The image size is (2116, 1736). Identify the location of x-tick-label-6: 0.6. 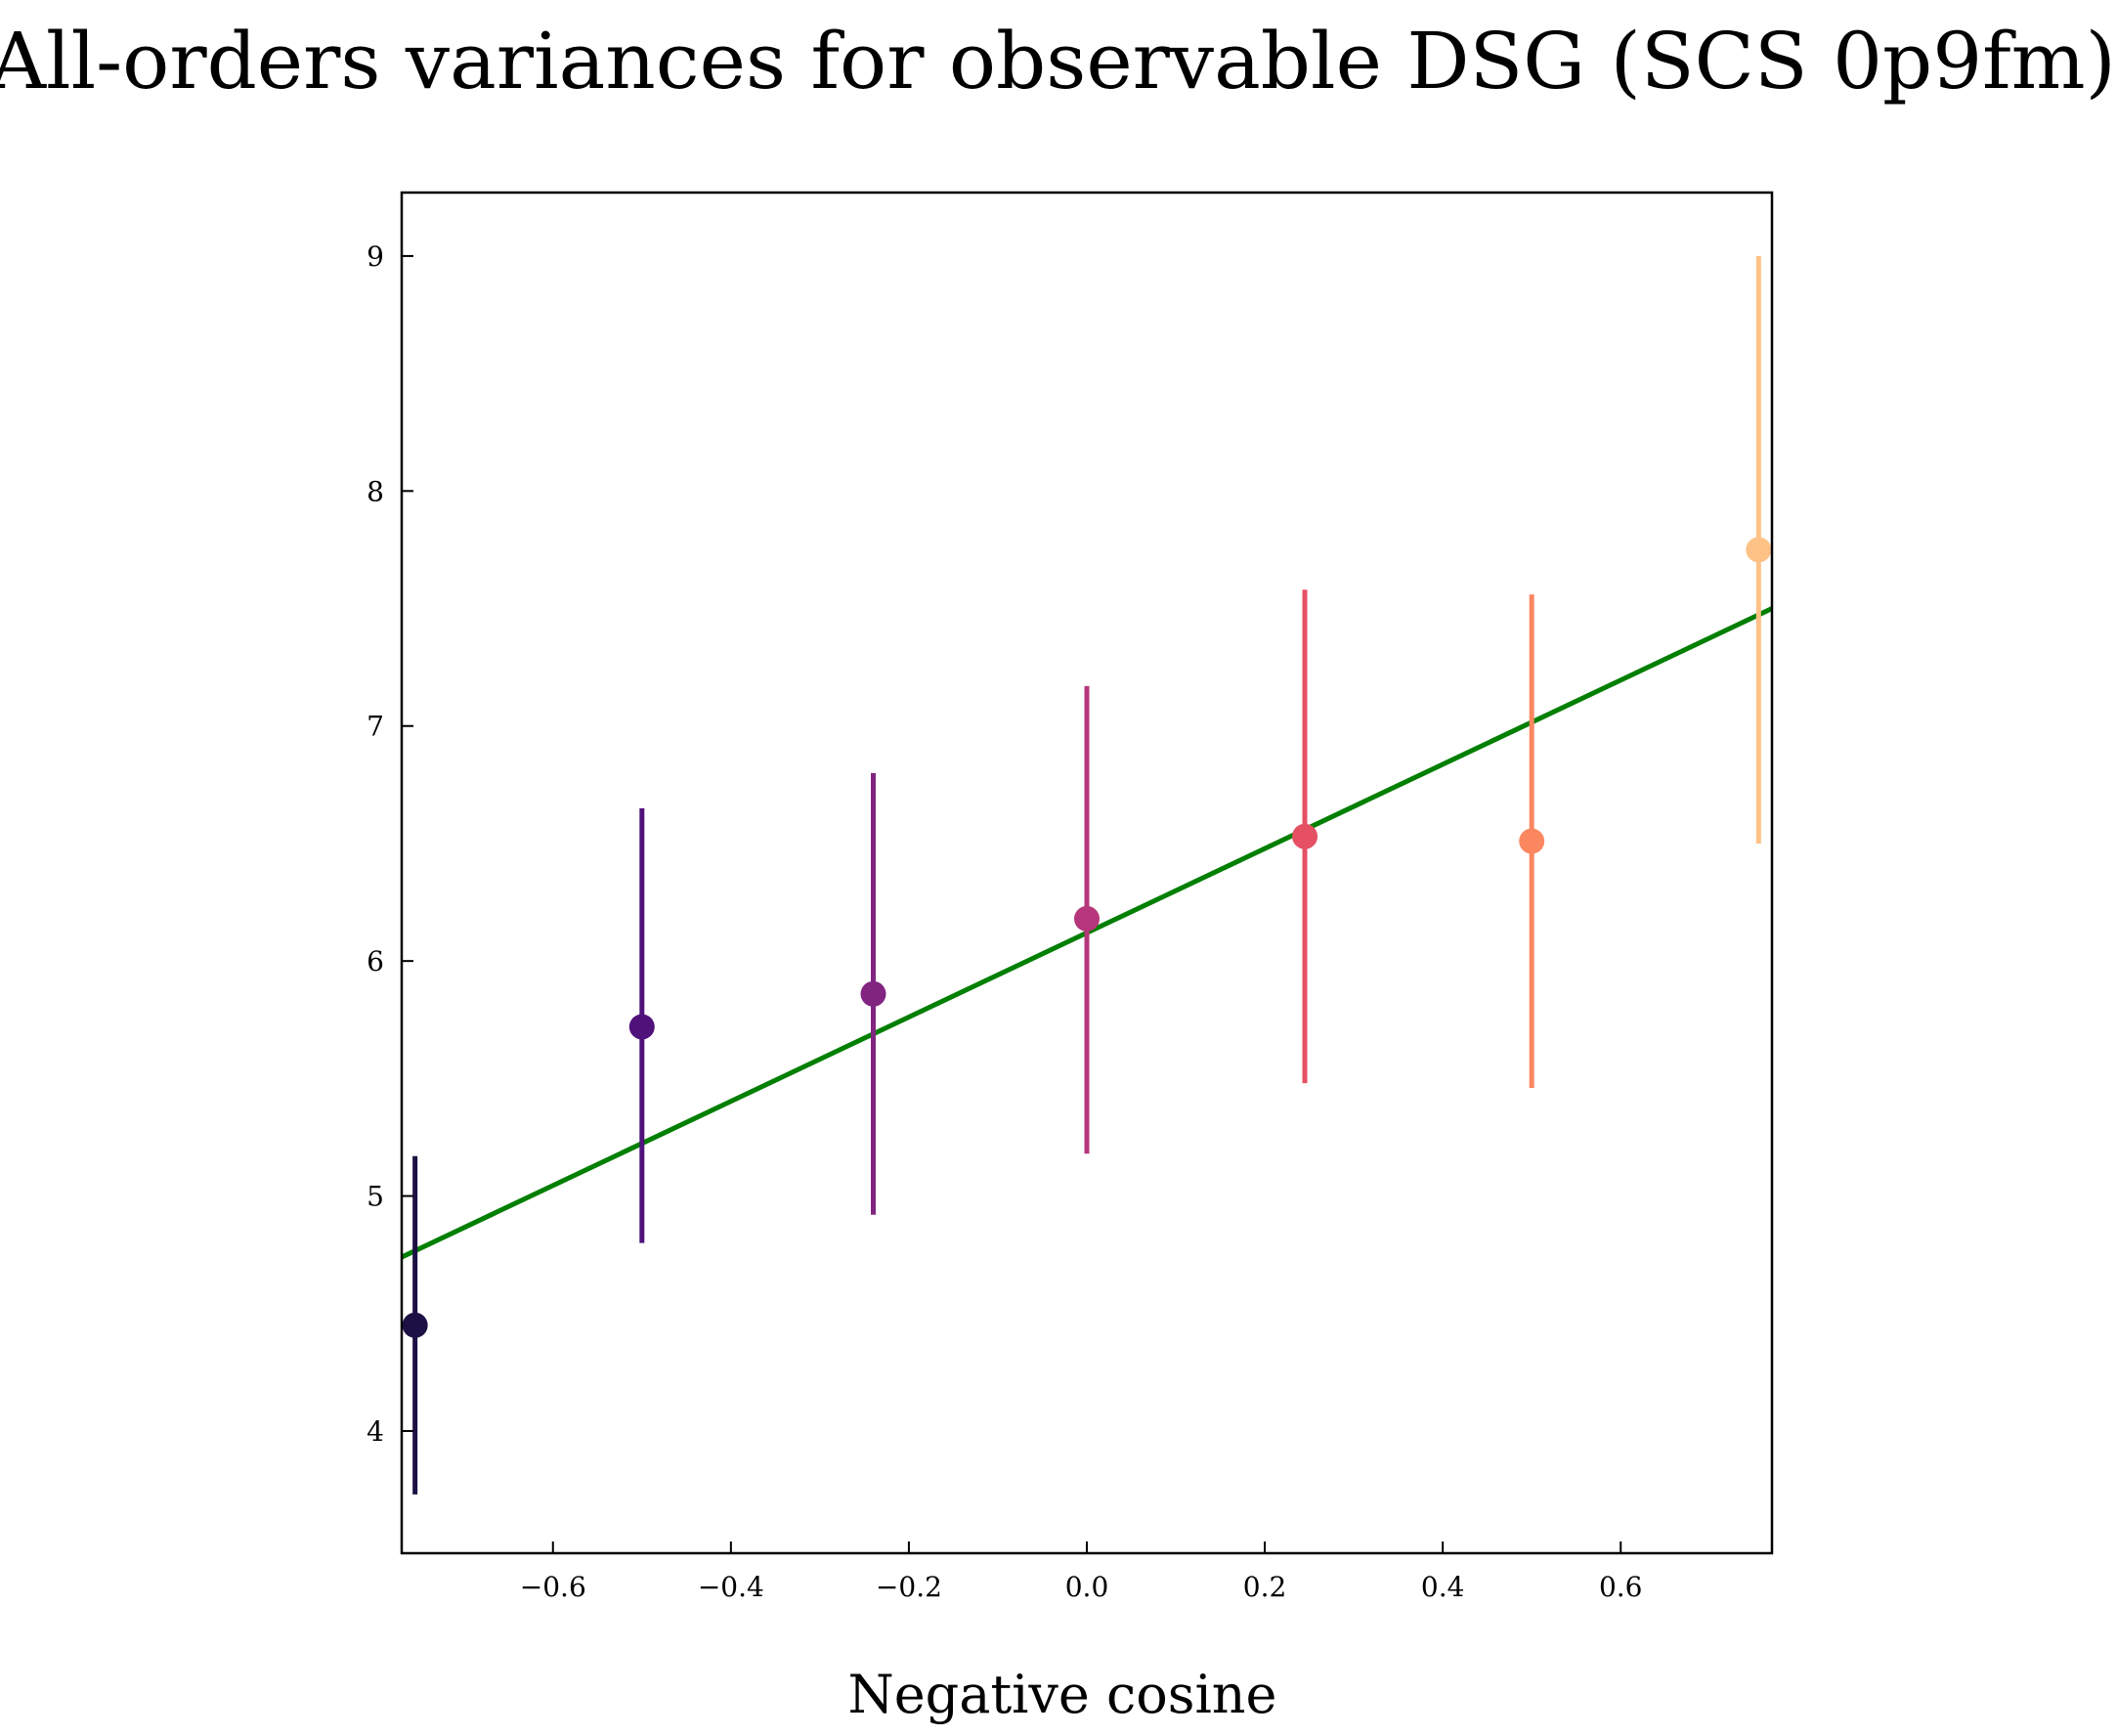
(1621, 1587).